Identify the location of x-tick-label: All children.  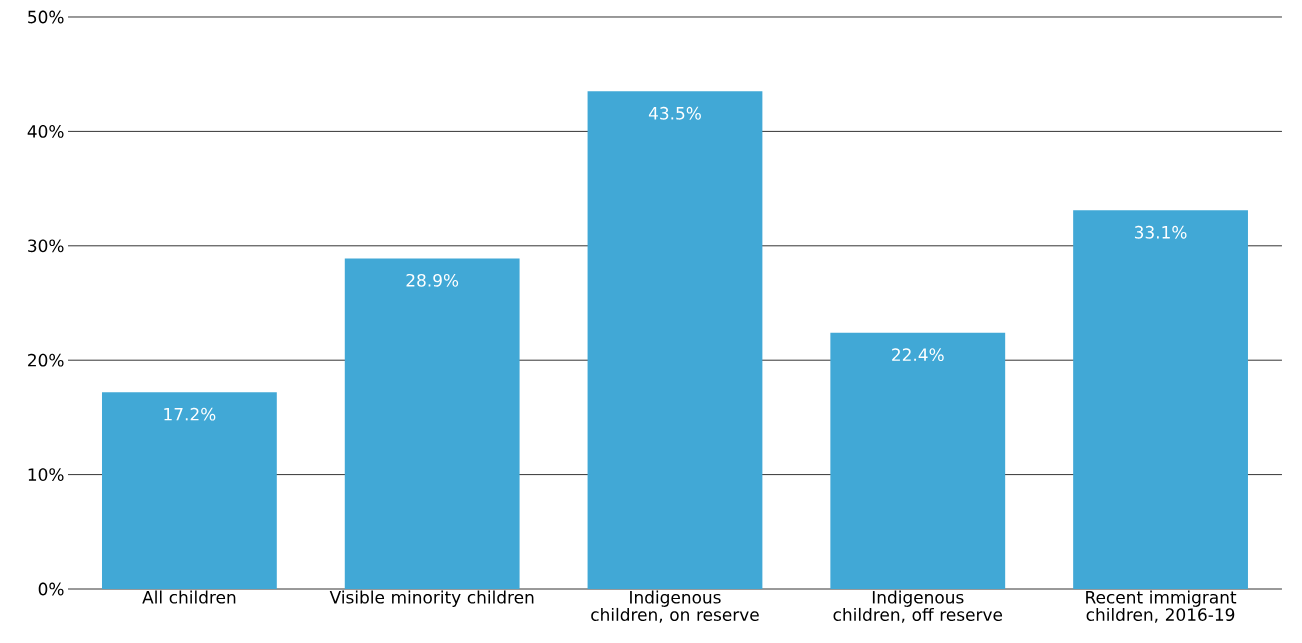
(189, 597).